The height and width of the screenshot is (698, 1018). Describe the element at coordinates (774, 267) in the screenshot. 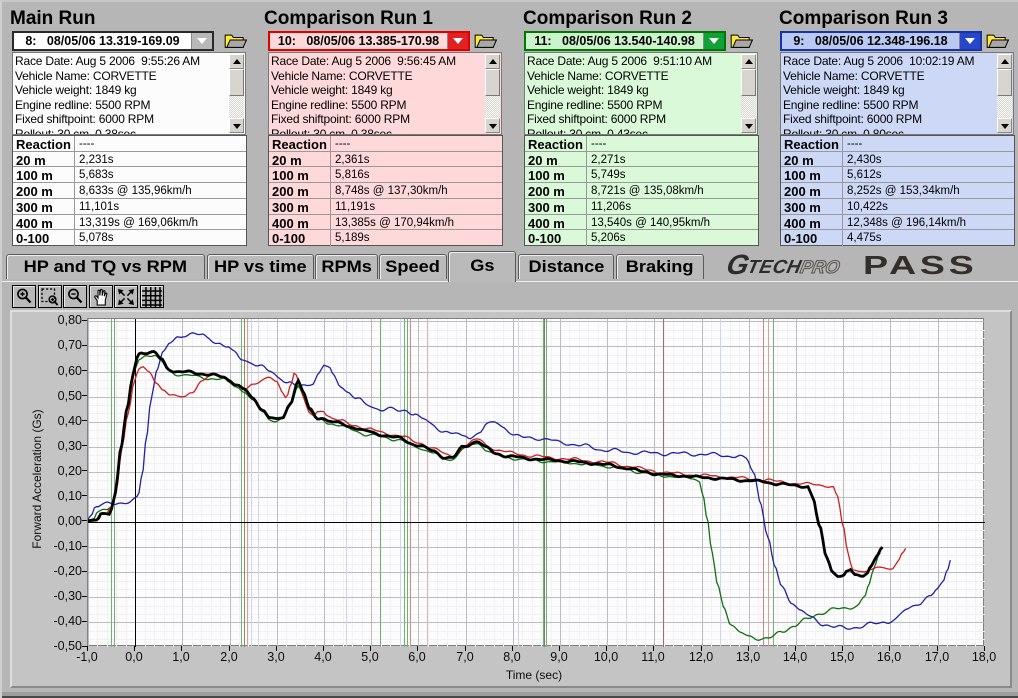

I see `svg-text: TECH` at that location.